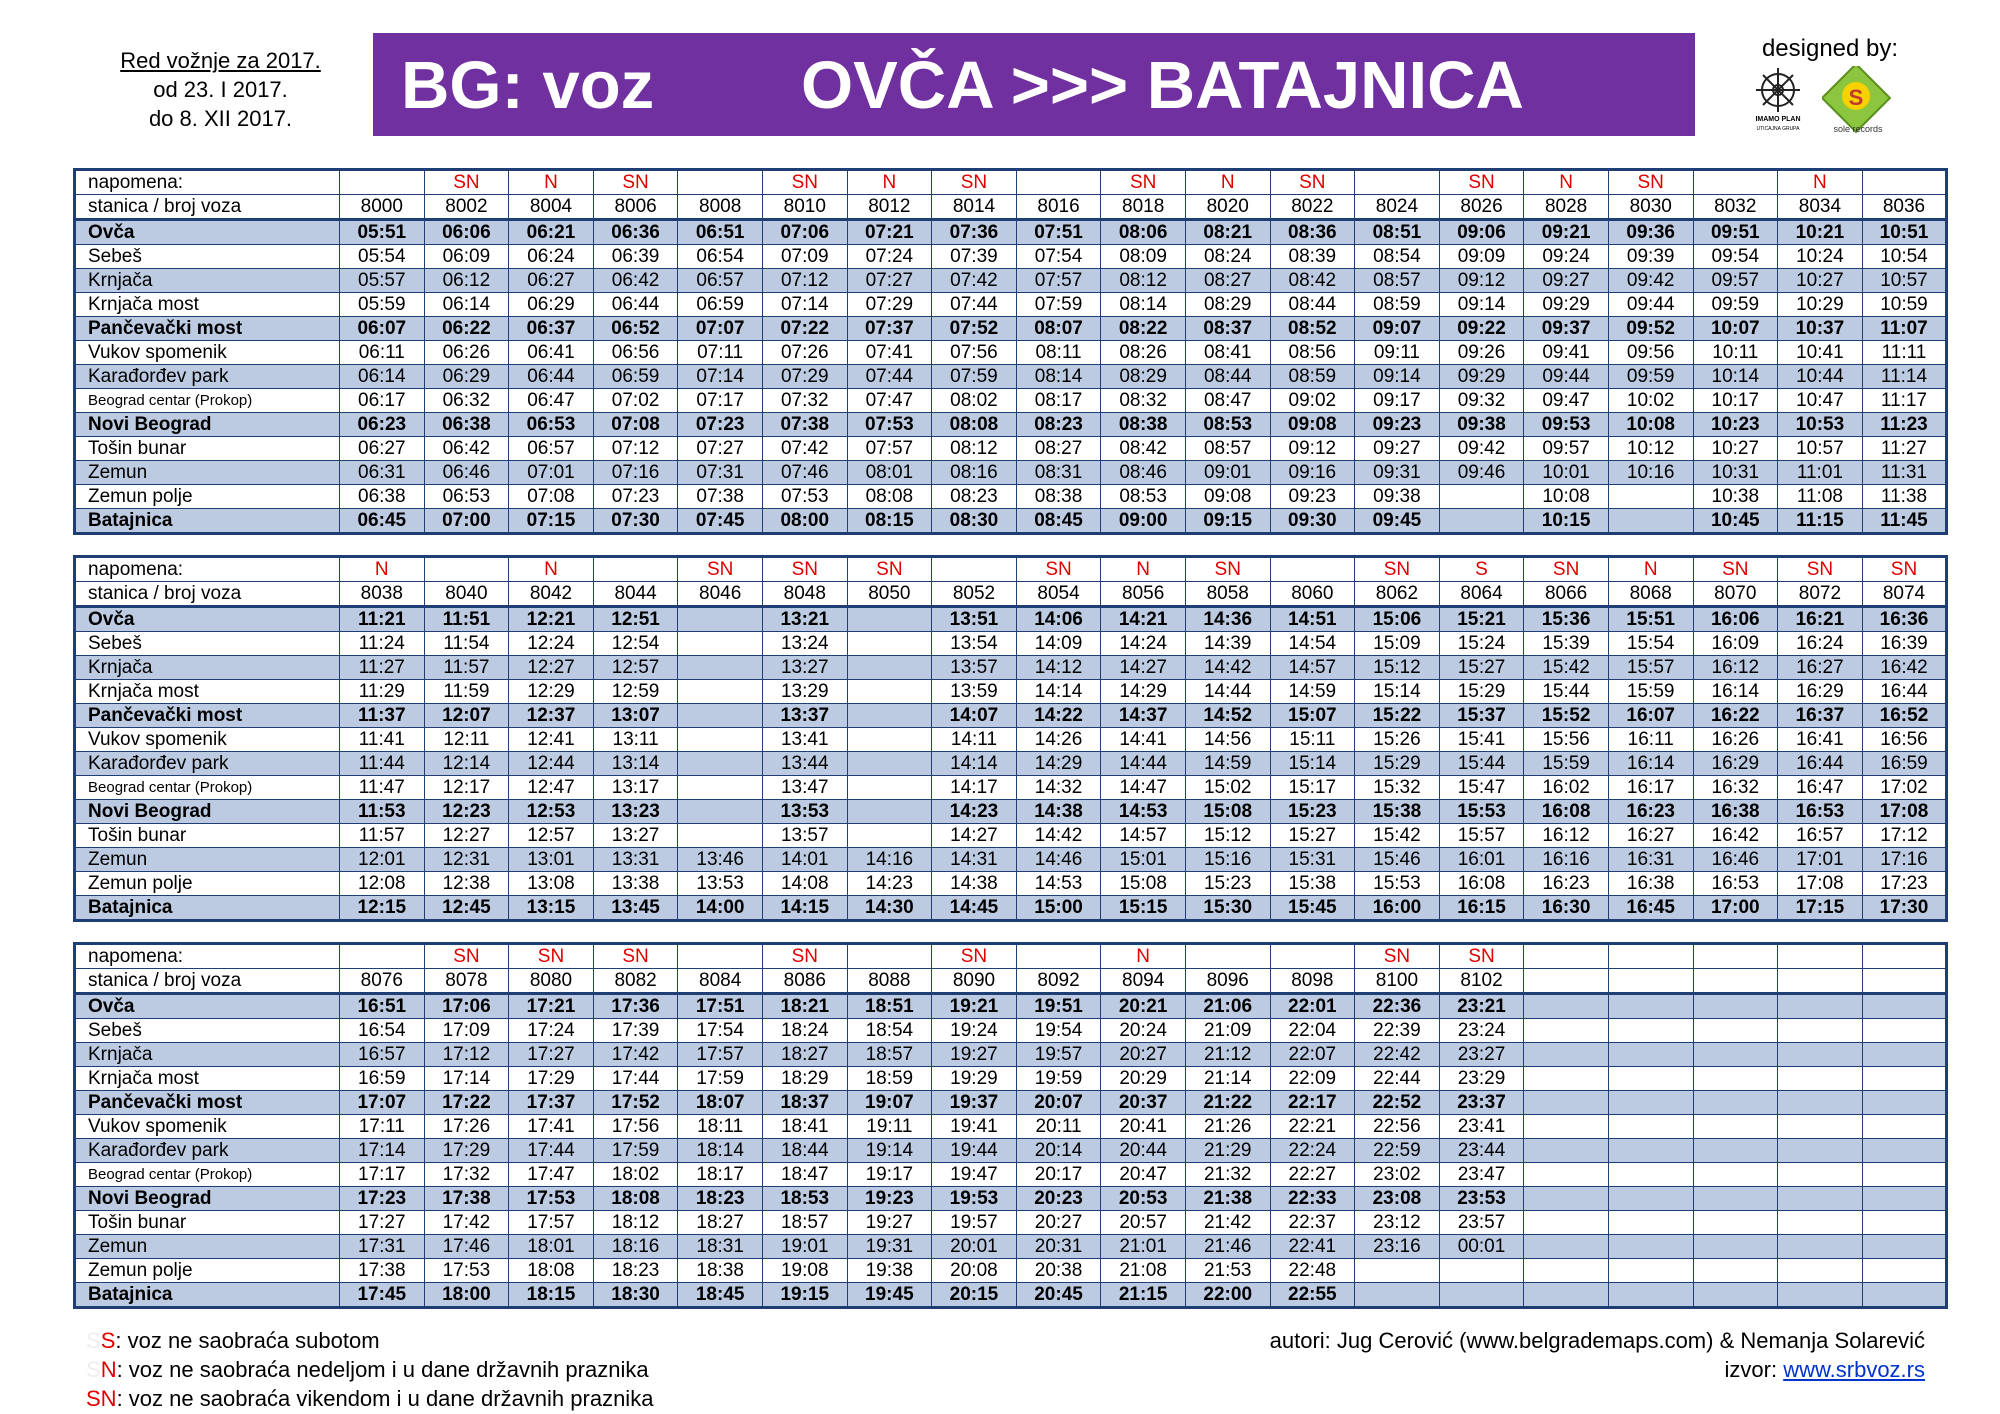  Describe the element at coordinates (1397, 472) in the screenshot. I see `time-cell: 09:31` at that location.